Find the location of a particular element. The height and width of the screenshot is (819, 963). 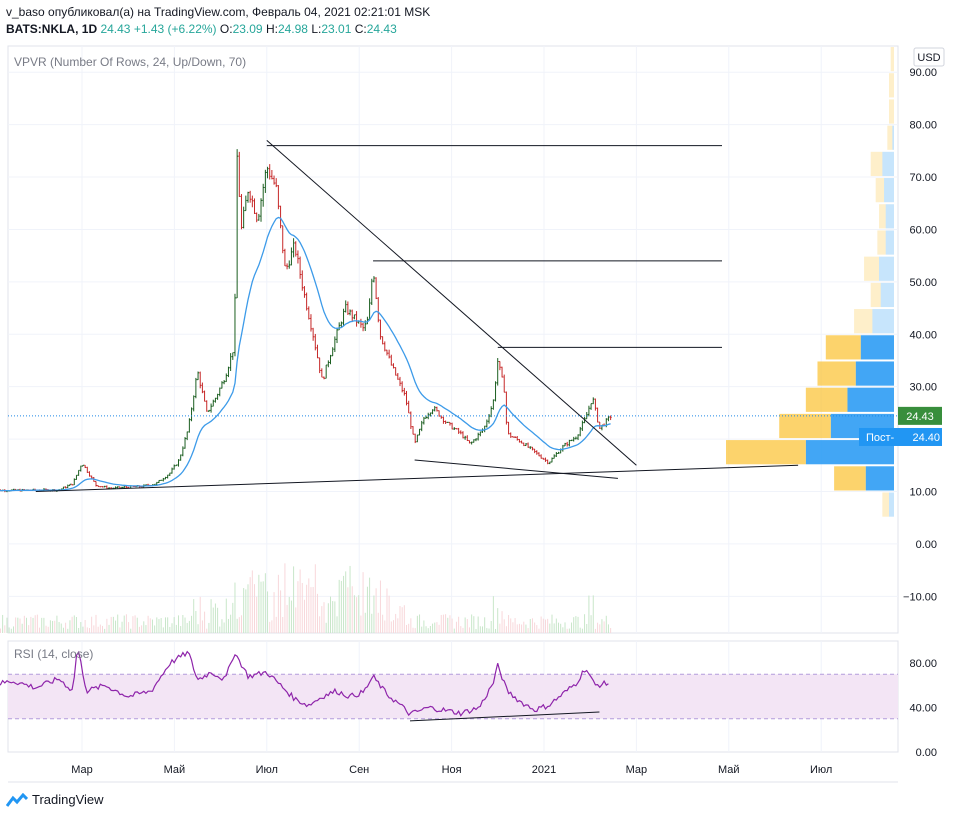

support-line is located at coordinates (417, 478).